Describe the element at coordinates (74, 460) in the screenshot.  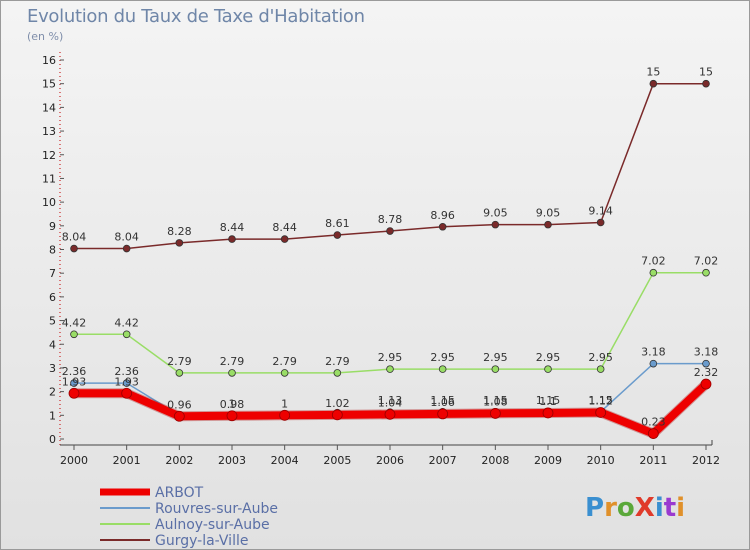
I see `x-tick-label: 2000` at that location.